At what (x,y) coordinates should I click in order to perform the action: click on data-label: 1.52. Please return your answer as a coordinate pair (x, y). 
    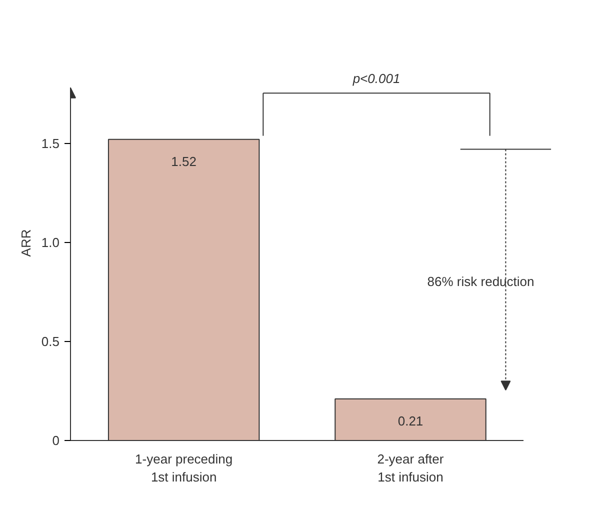
    Looking at the image, I should click on (183, 161).